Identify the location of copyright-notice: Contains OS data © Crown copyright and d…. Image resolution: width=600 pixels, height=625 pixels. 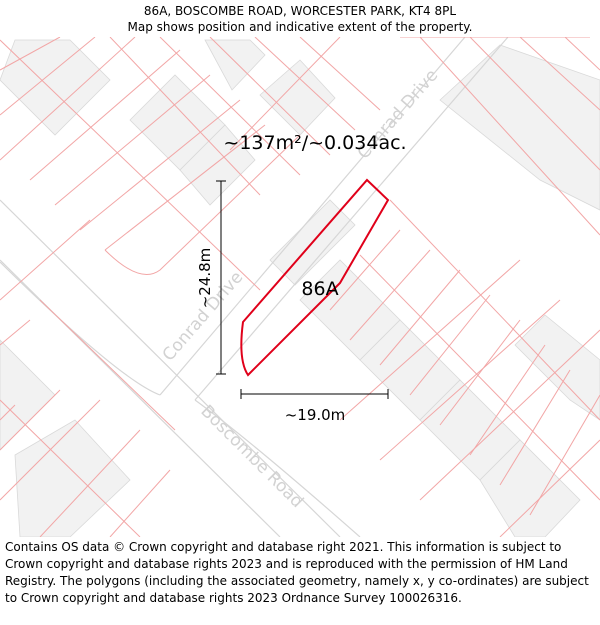
(297, 572).